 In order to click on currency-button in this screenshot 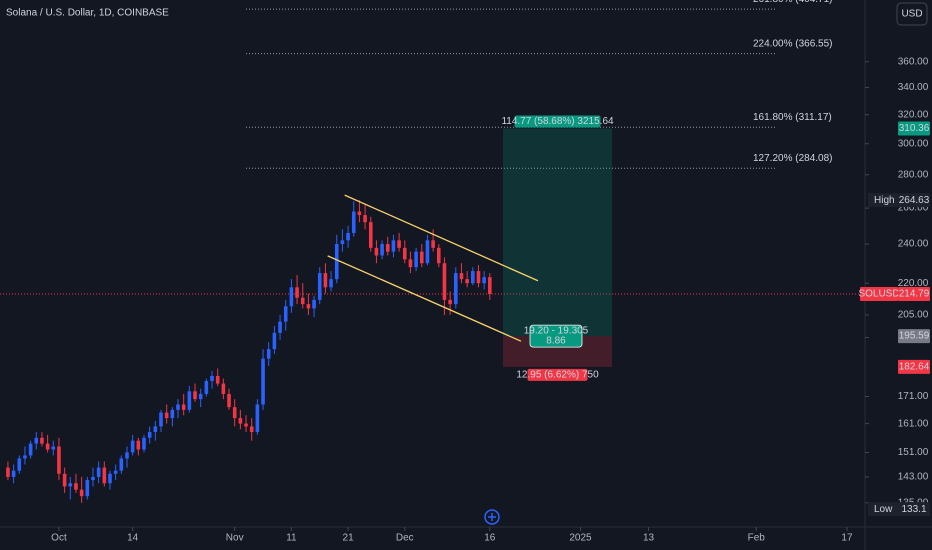, I will do `click(912, 14)`.